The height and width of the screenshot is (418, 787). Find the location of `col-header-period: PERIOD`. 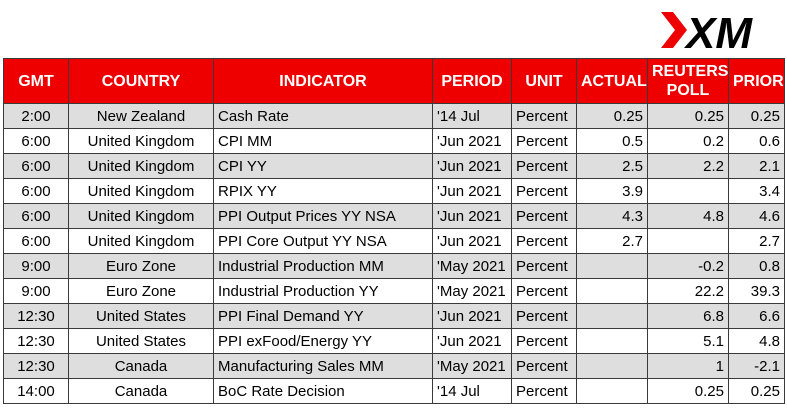

col-header-period: PERIOD is located at coordinates (472, 81).